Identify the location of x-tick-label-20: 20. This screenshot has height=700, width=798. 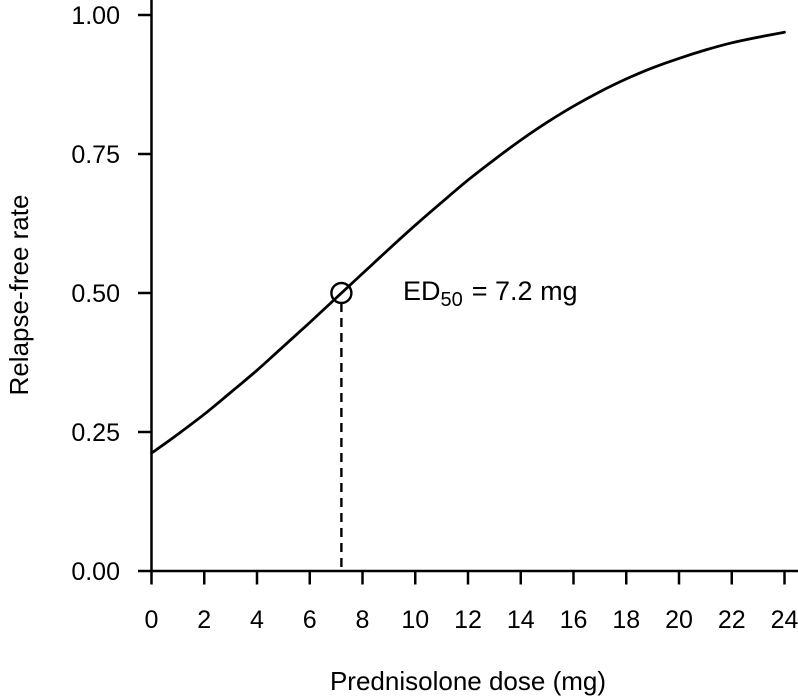
(679, 620).